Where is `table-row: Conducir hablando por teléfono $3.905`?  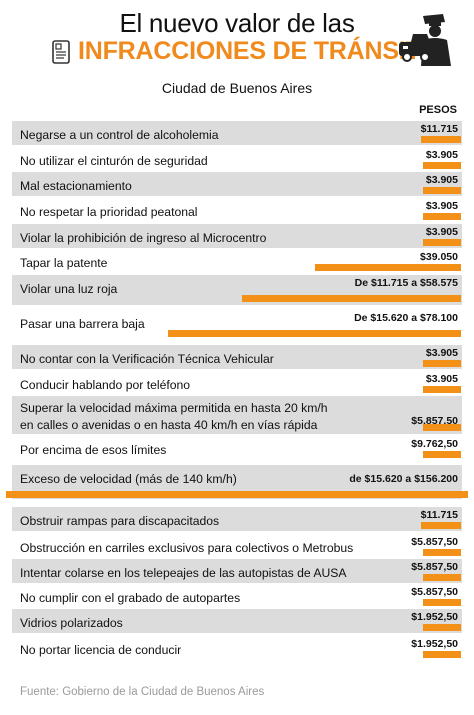
table-row: Conducir hablando por teléfono $3.905 is located at coordinates (237, 383).